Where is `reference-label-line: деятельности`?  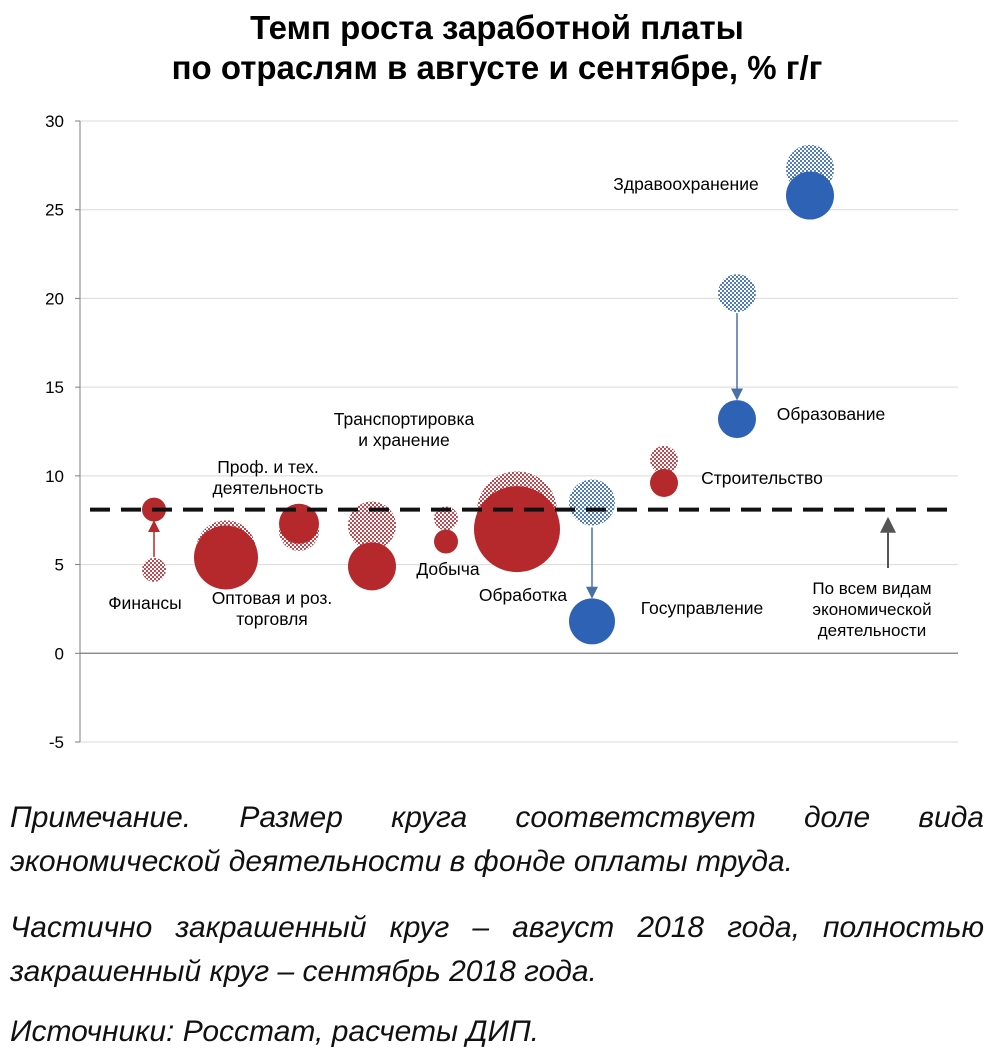 reference-label-line: деятельности is located at coordinates (872, 630).